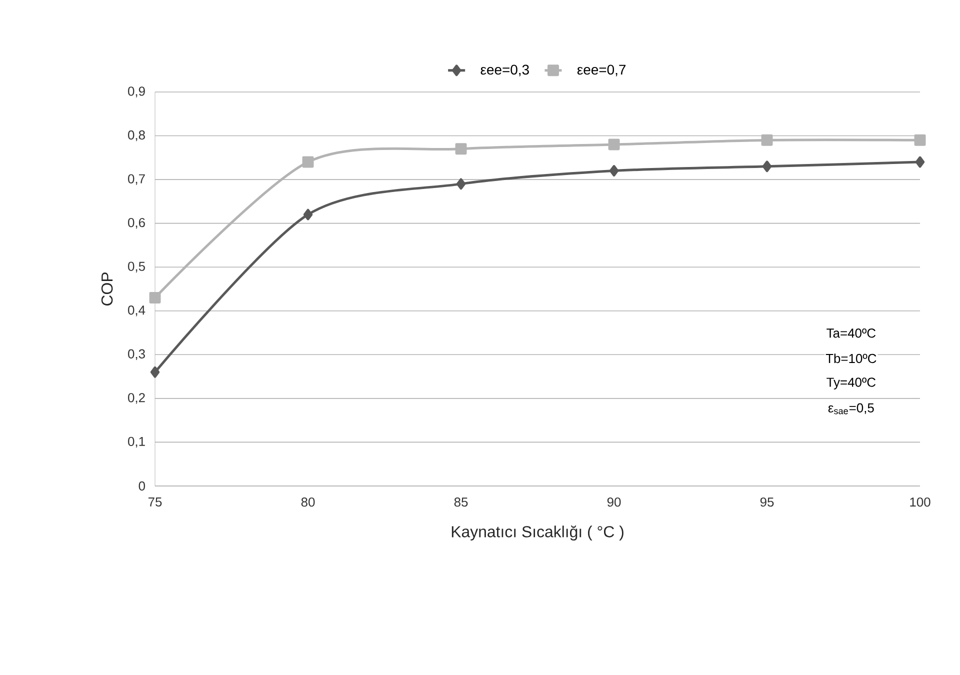  What do you see at coordinates (851, 384) in the screenshot?
I see `annotation: Ty=40ºC` at bounding box center [851, 384].